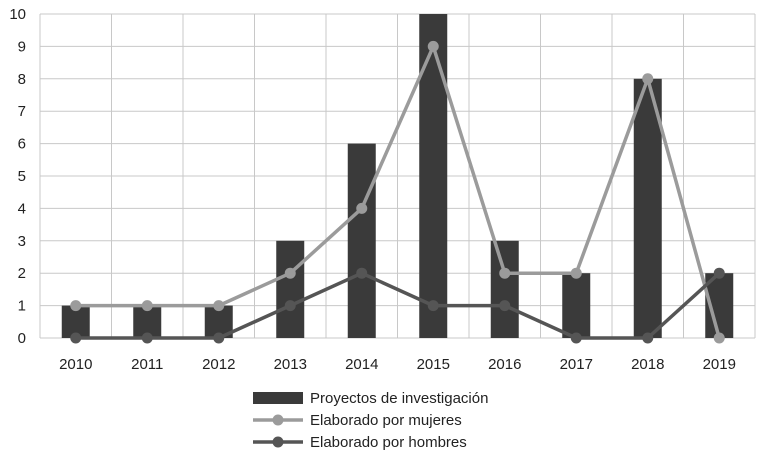 Image resolution: width=763 pixels, height=458 pixels. I want to click on legend-label: Elaborado por hombres, so click(388, 442).